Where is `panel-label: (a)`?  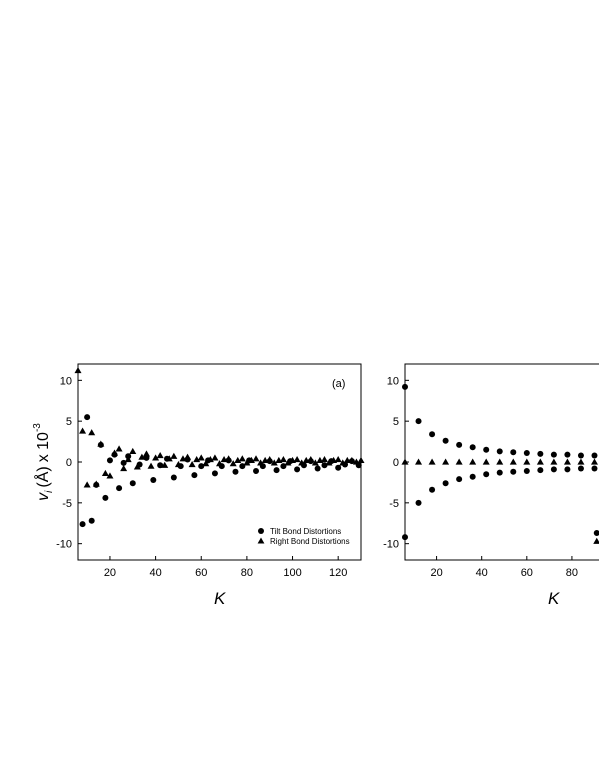
panel-label: (a) is located at coordinates (338, 384).